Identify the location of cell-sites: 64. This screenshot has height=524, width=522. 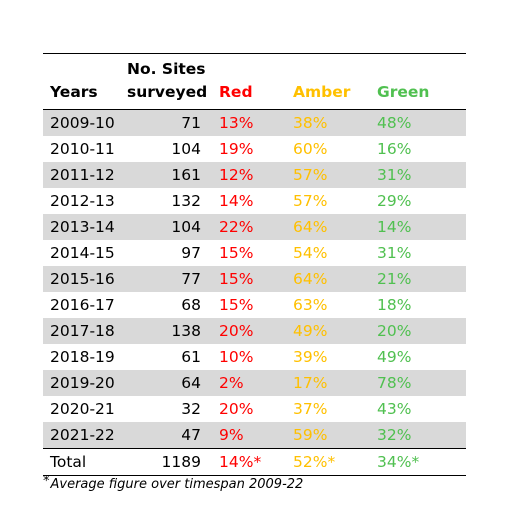
(168, 383).